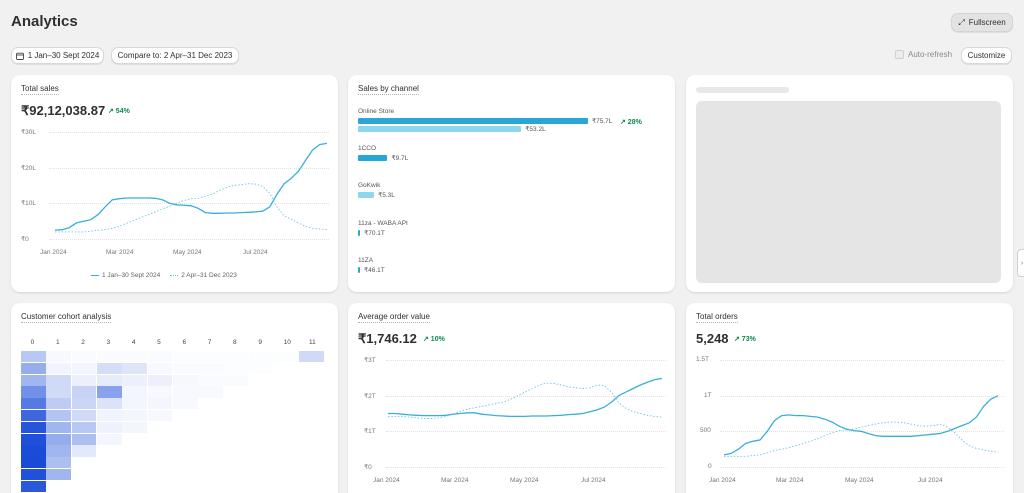 Image resolution: width=1024 pixels, height=493 pixels. I want to click on fullscreen-button: ⤢ Fullscreen, so click(982, 22).